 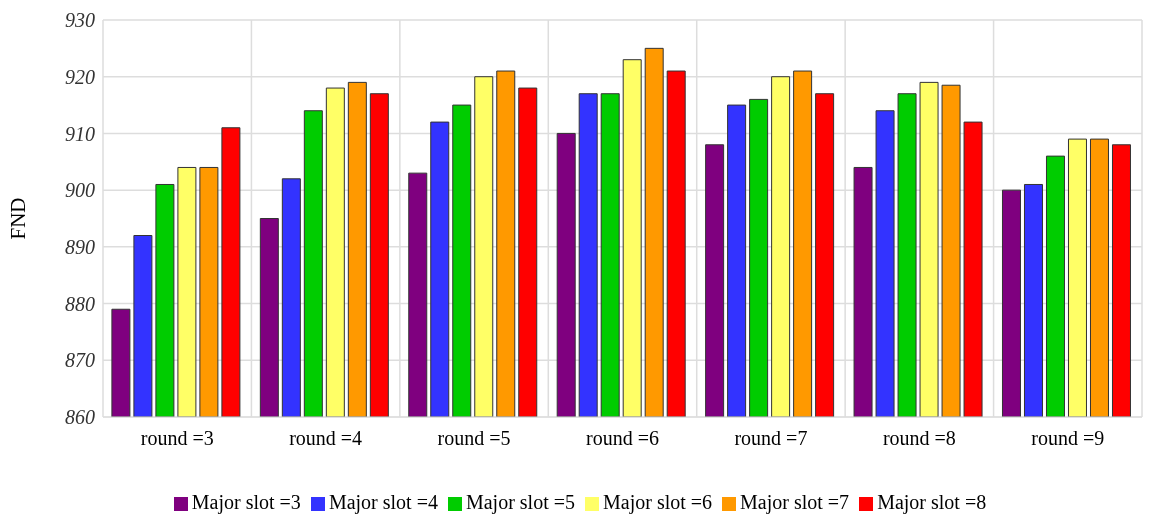 I want to click on y-tick-label: 900, so click(x=80, y=190).